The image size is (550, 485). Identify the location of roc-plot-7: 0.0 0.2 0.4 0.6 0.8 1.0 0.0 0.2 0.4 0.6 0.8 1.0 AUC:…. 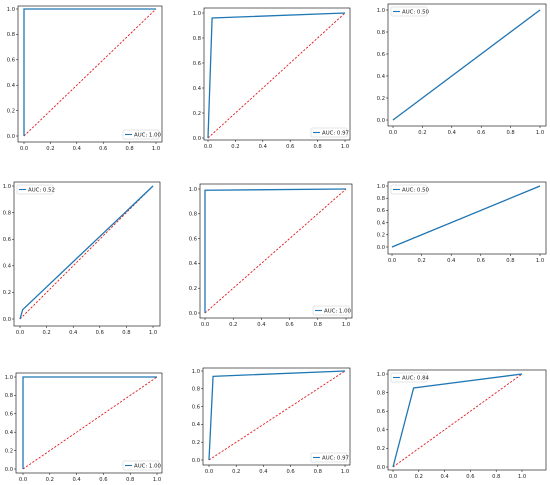
(84, 427).